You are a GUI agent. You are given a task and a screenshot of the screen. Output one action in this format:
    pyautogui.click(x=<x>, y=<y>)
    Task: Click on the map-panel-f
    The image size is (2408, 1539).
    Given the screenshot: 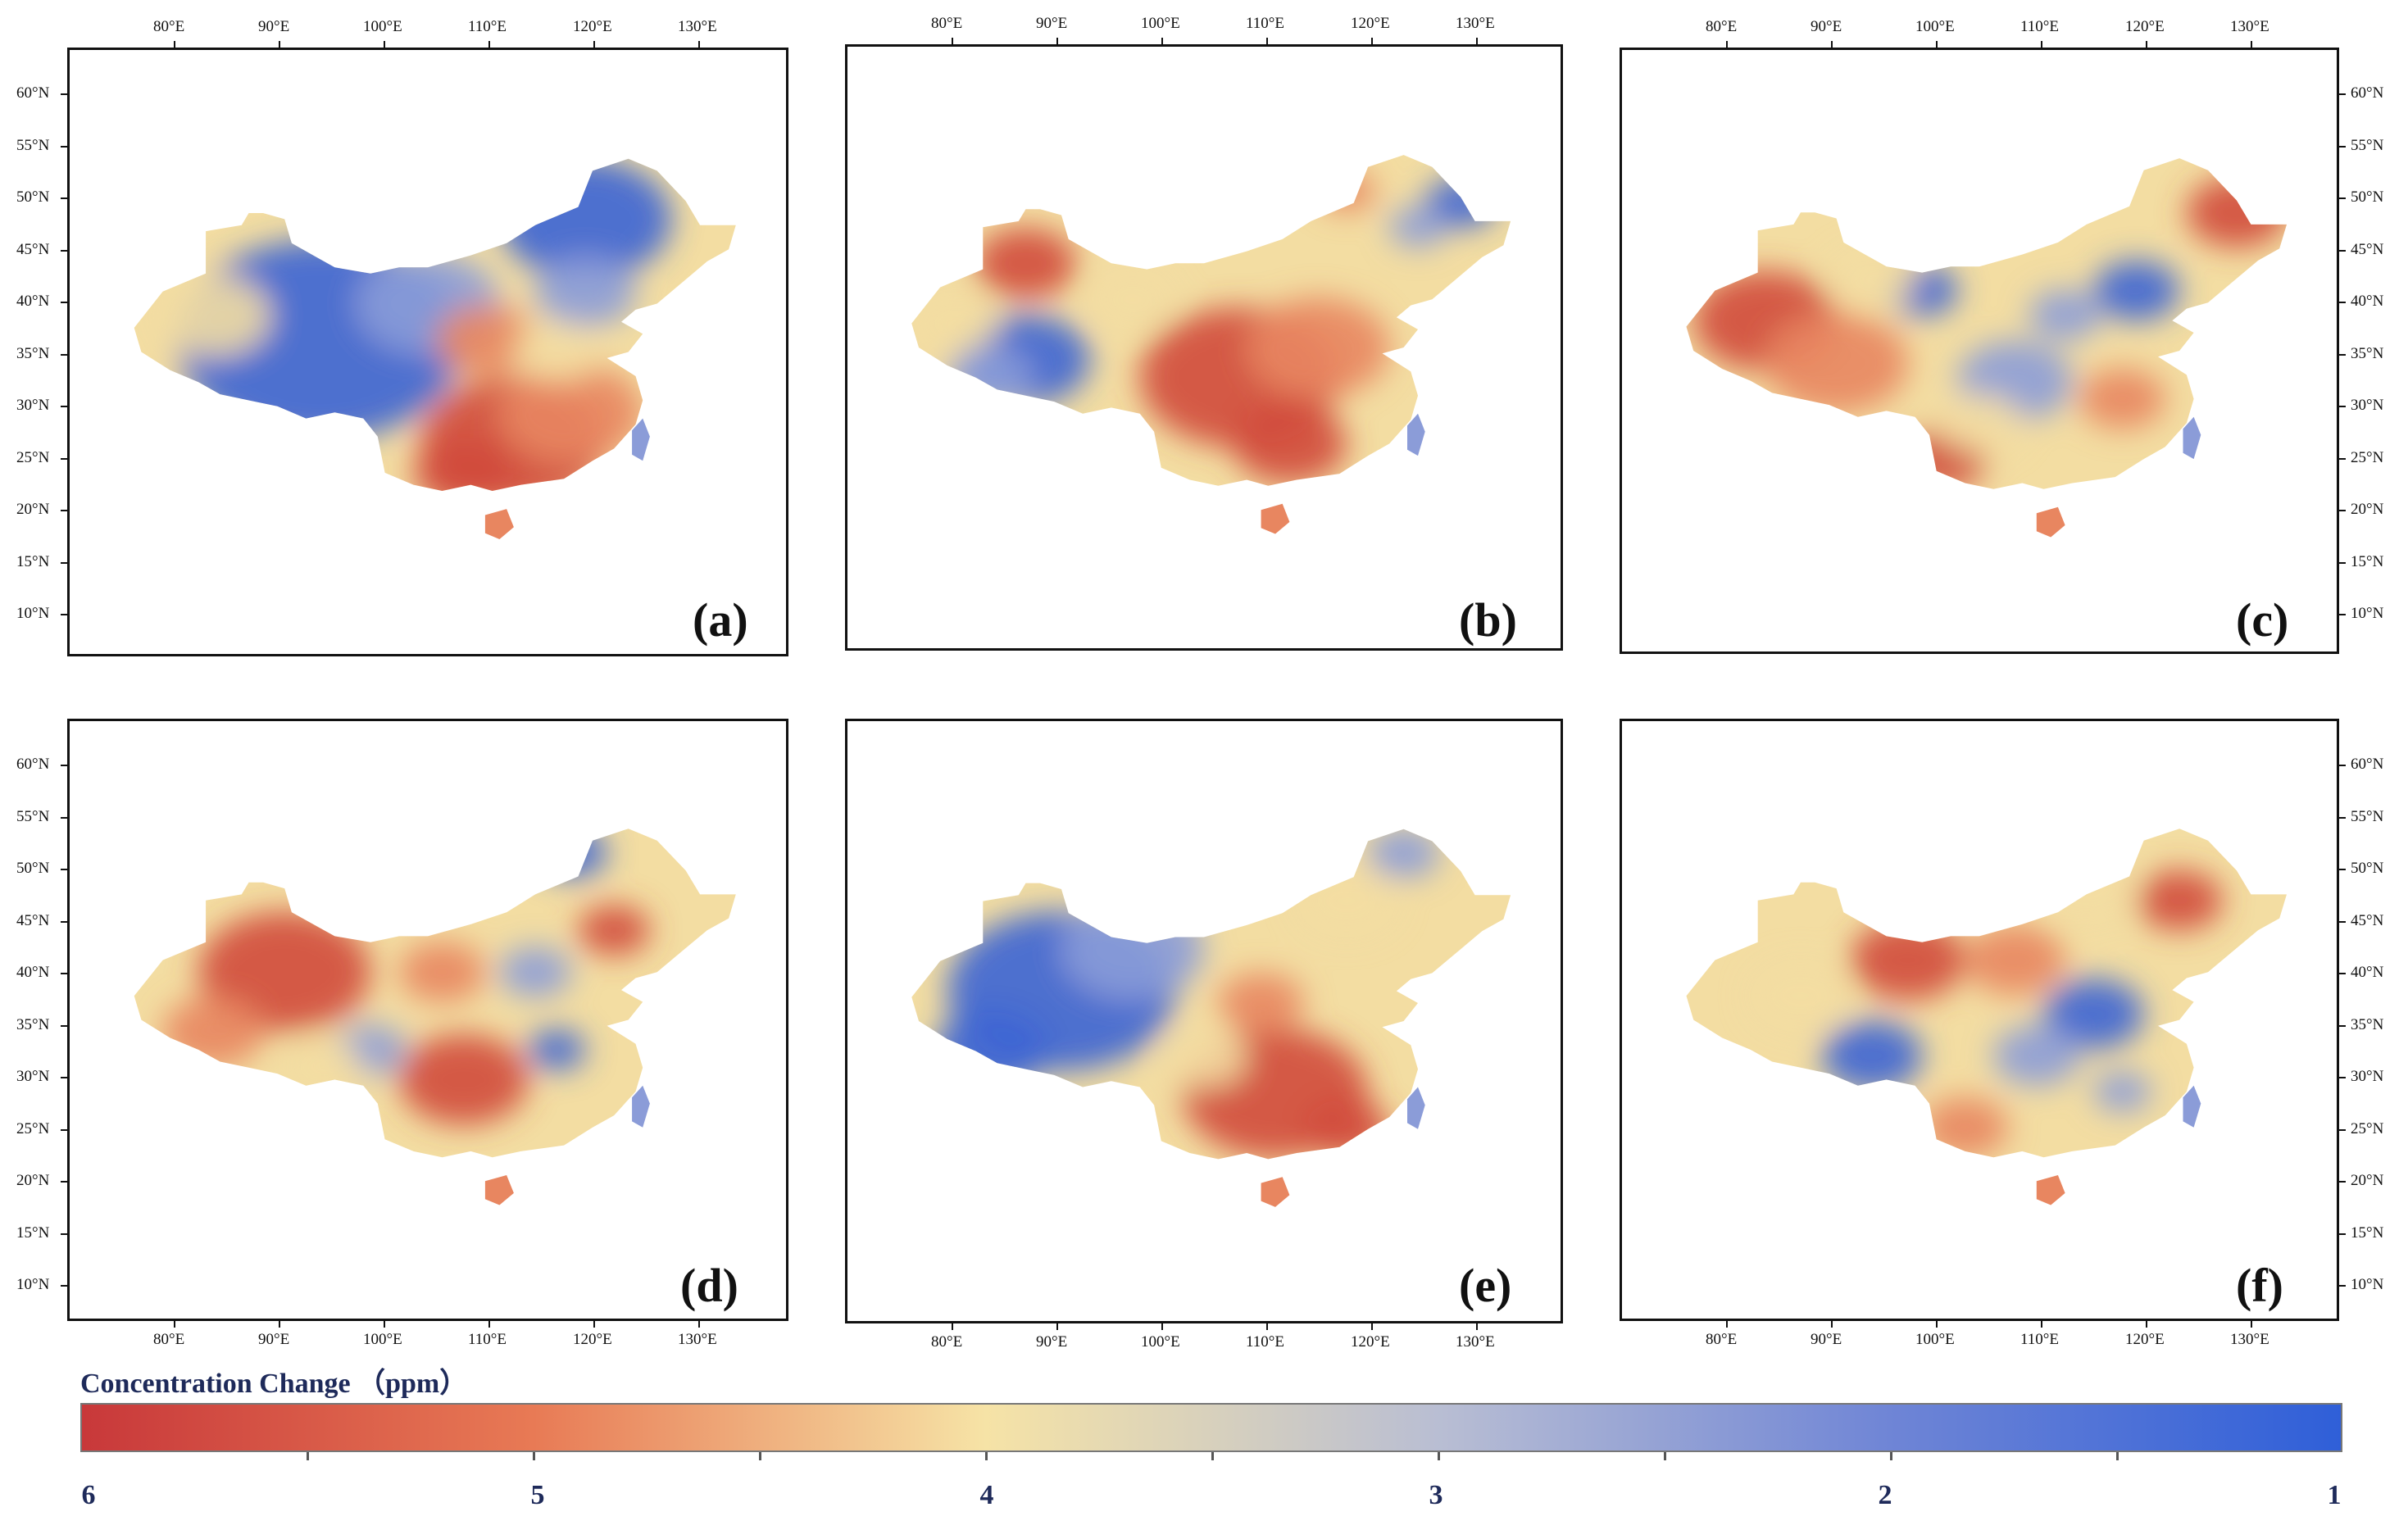 What is the action you would take?
    pyautogui.click(x=1979, y=1020)
    